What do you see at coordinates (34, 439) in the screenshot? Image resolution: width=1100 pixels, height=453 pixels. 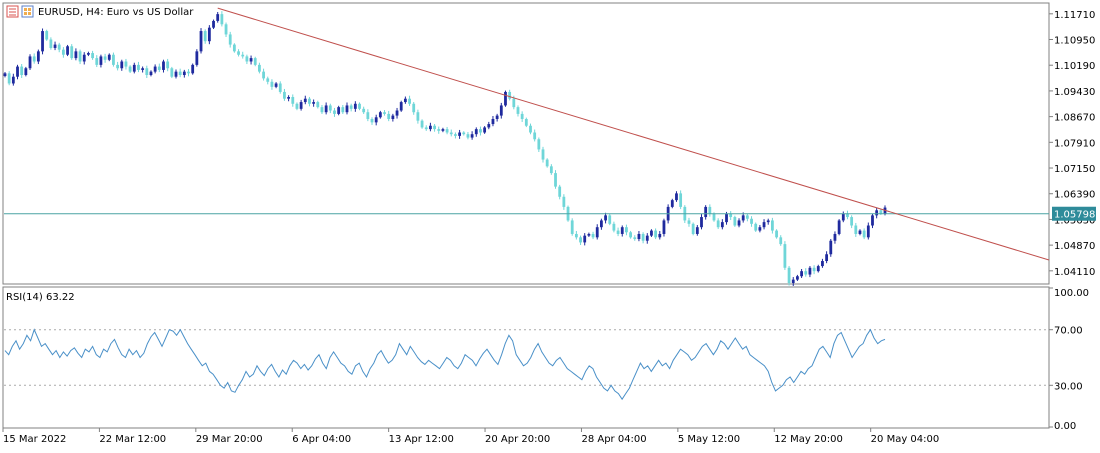 I see `time-tick-label: 15 Mar 2022` at bounding box center [34, 439].